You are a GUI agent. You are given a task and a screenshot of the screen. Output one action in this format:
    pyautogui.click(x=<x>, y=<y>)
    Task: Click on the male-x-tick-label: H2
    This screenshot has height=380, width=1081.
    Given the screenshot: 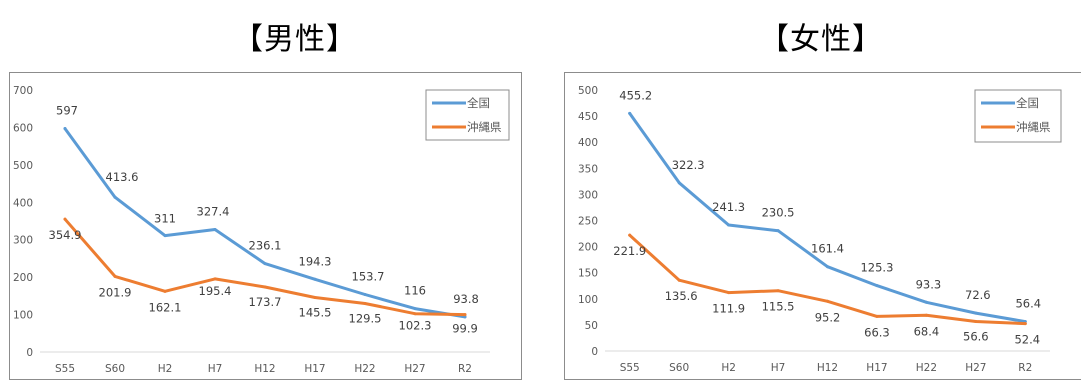 What is the action you would take?
    pyautogui.click(x=165, y=369)
    